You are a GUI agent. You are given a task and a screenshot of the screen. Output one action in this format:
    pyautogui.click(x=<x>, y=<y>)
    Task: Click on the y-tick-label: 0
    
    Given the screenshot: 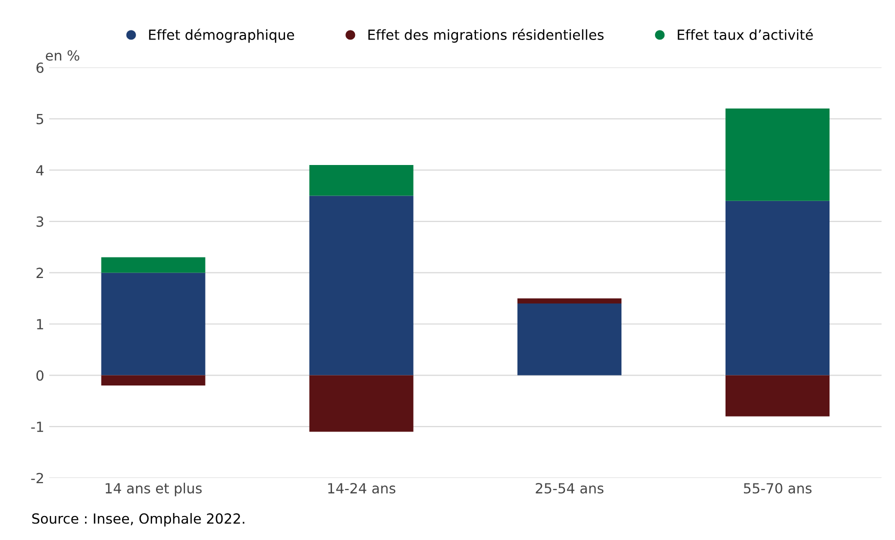 What is the action you would take?
    pyautogui.click(x=40, y=375)
    